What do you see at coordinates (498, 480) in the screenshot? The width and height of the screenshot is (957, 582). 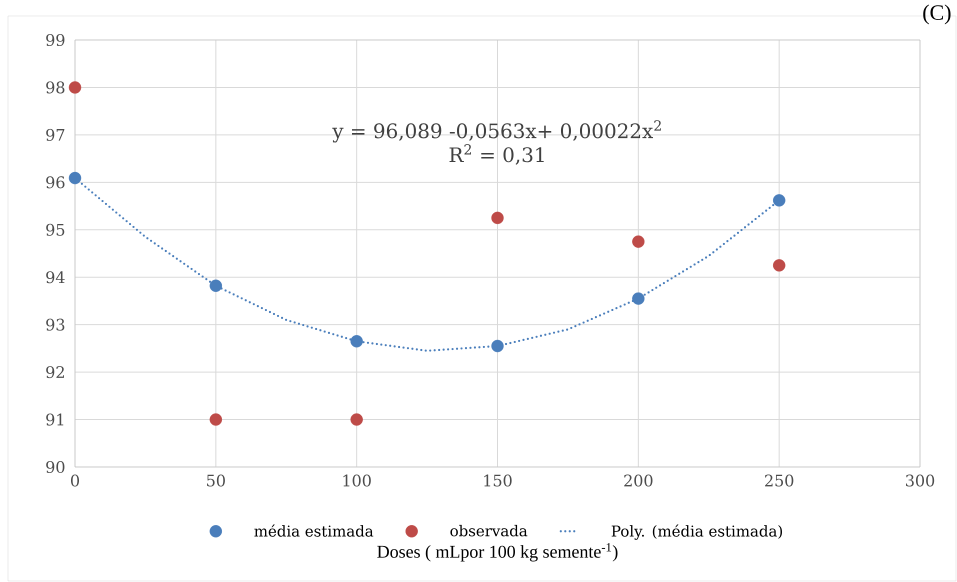 I see `x-tick-label: 150` at bounding box center [498, 480].